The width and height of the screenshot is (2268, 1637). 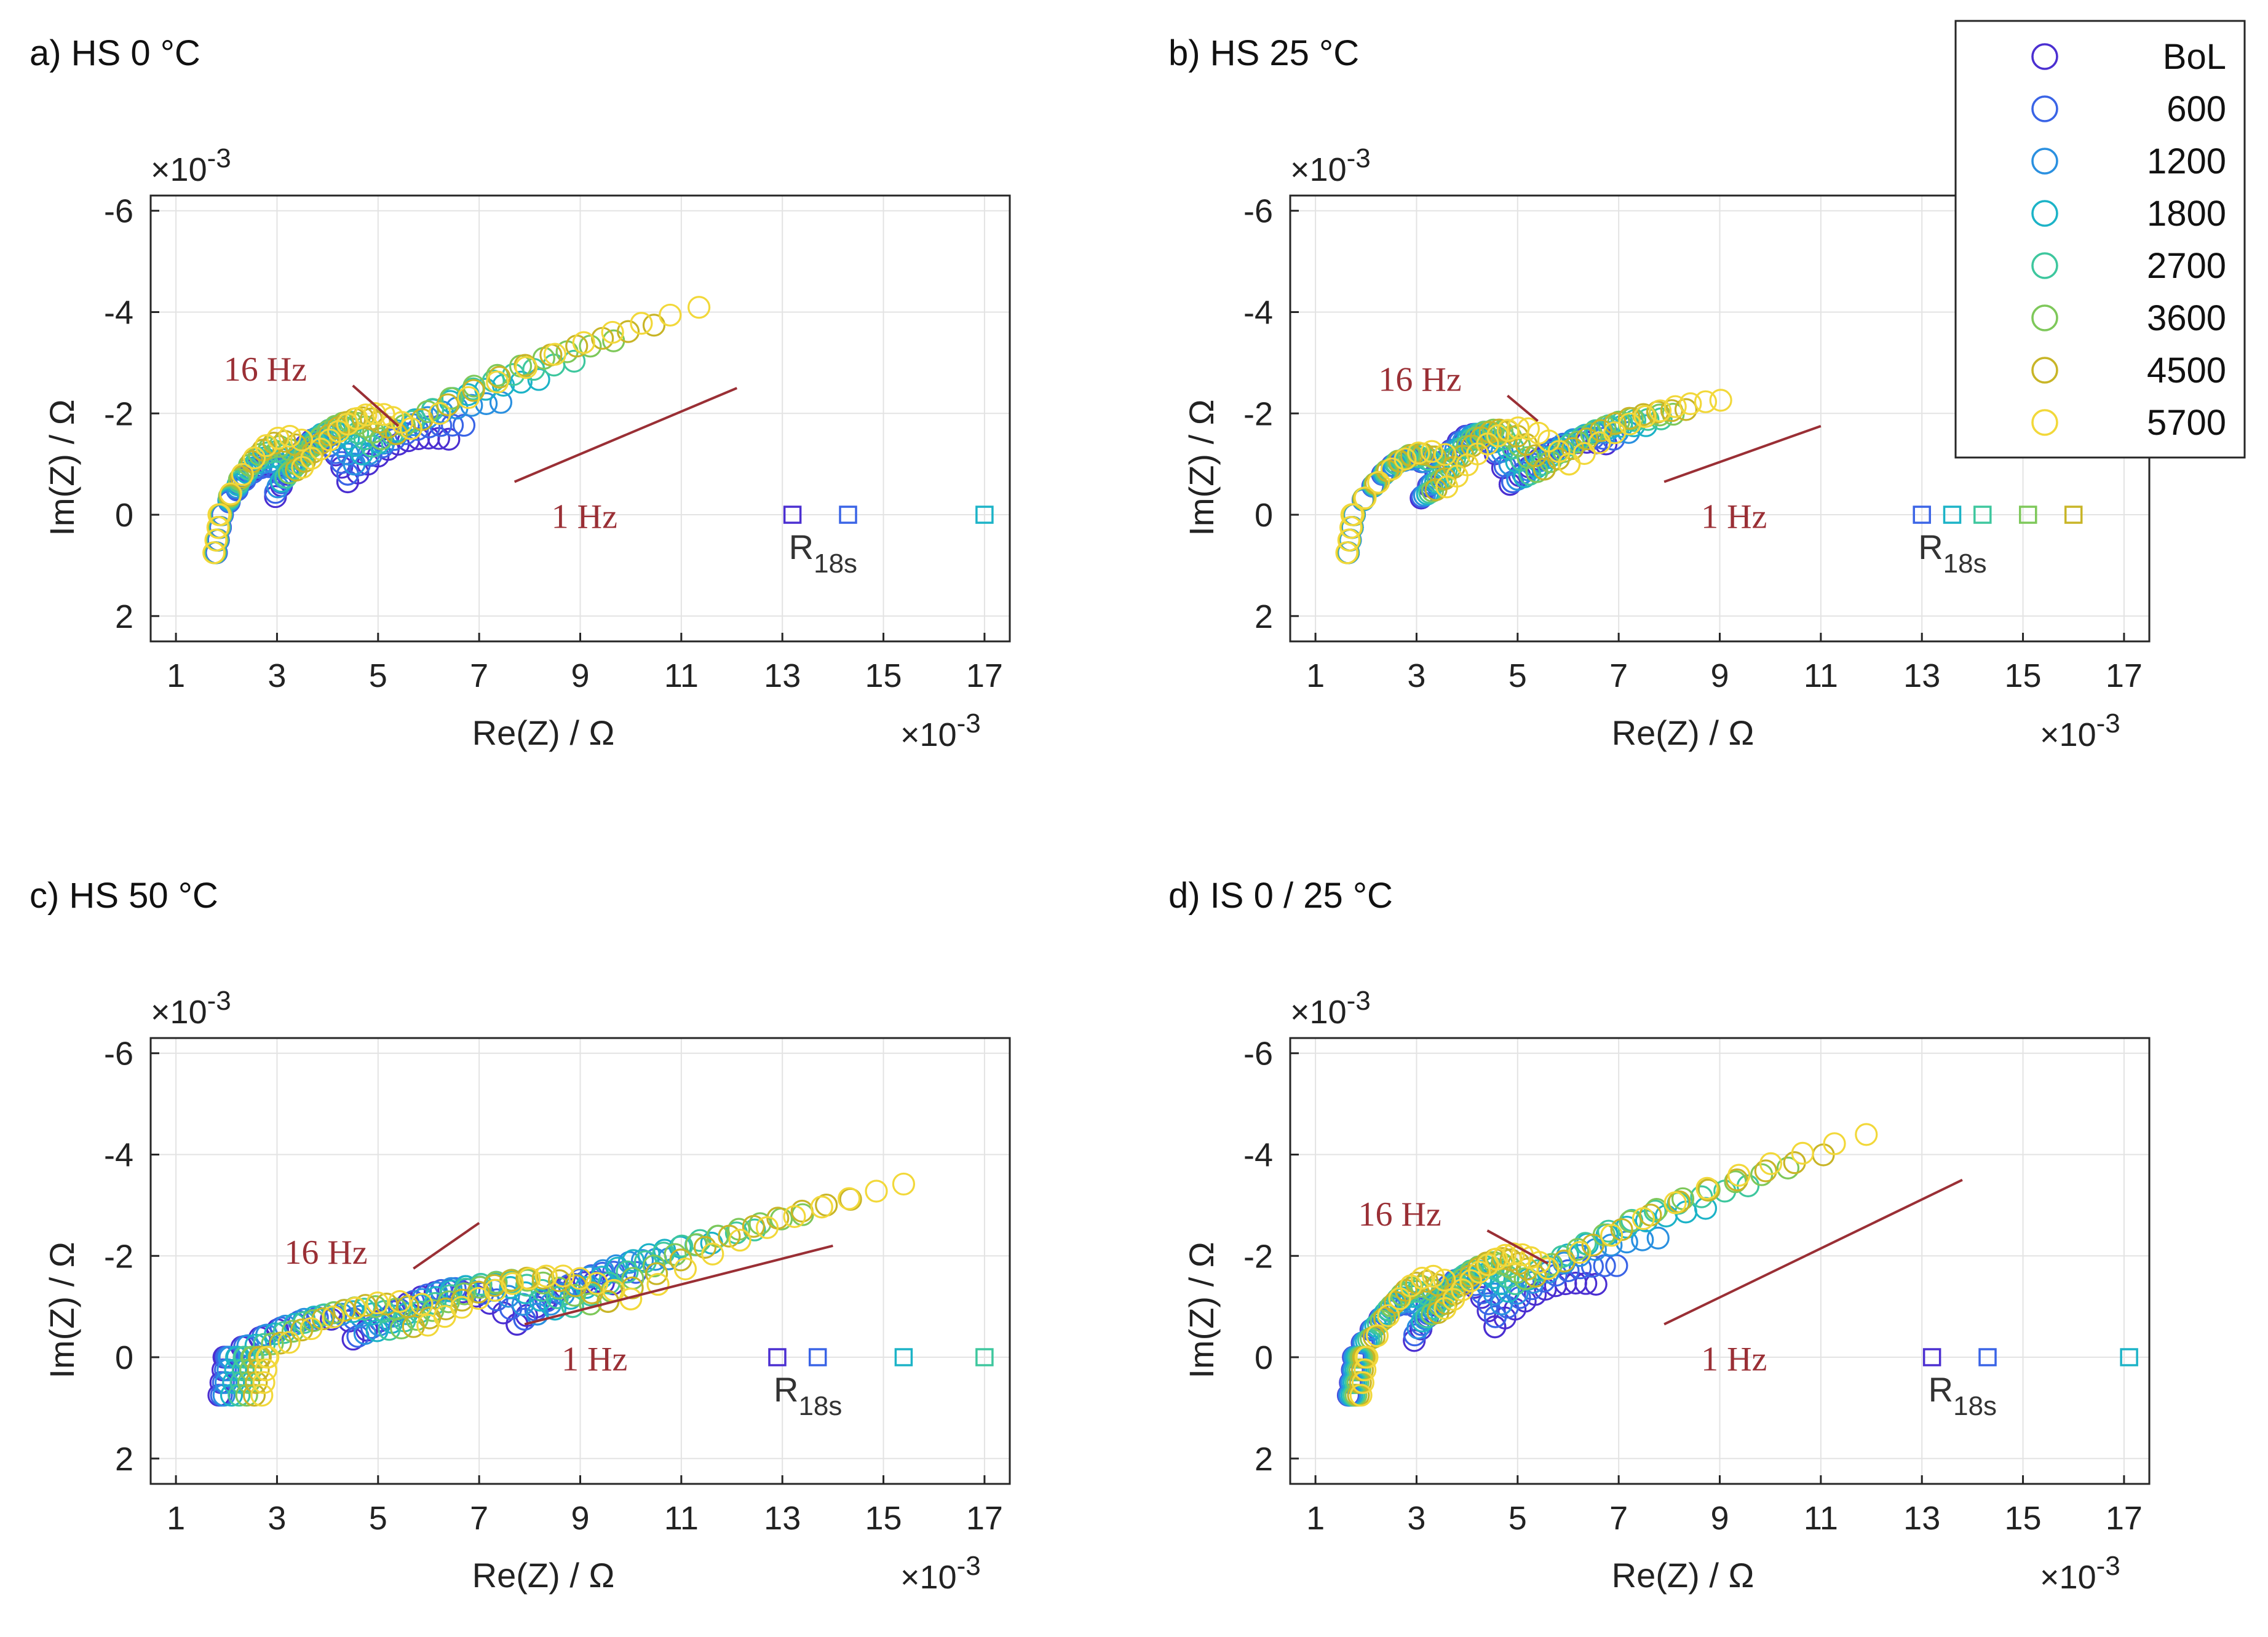 What do you see at coordinates (1280, 896) in the screenshot?
I see `panel-title: d) IS 0 / 25 °C` at bounding box center [1280, 896].